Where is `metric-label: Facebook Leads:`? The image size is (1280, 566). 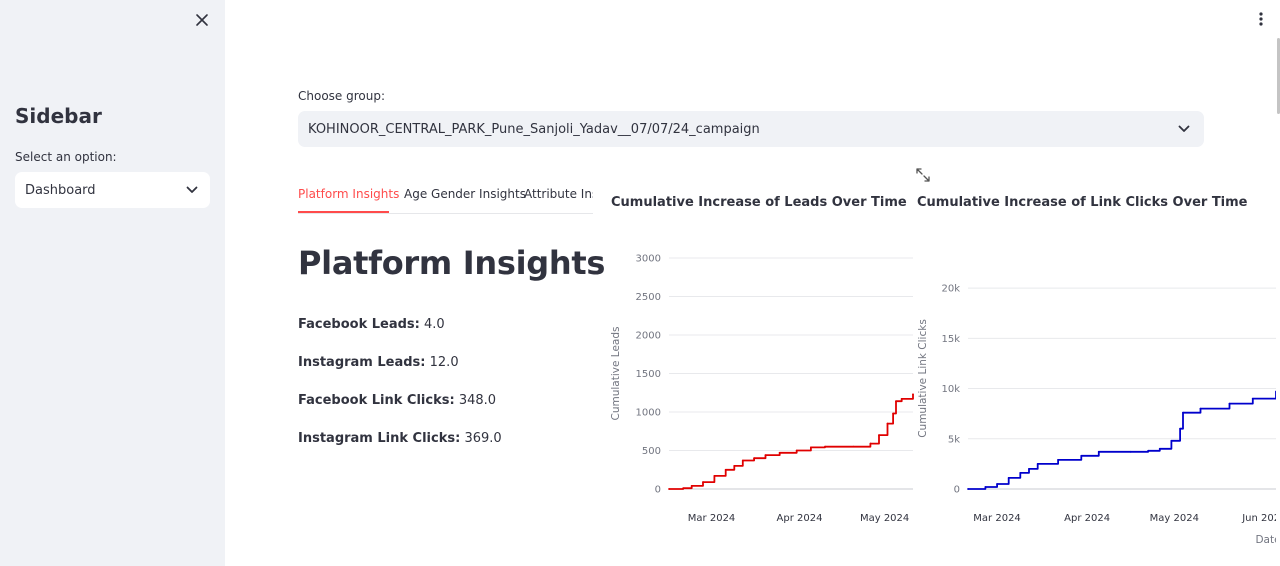
metric-label: Facebook Leads: is located at coordinates (359, 324).